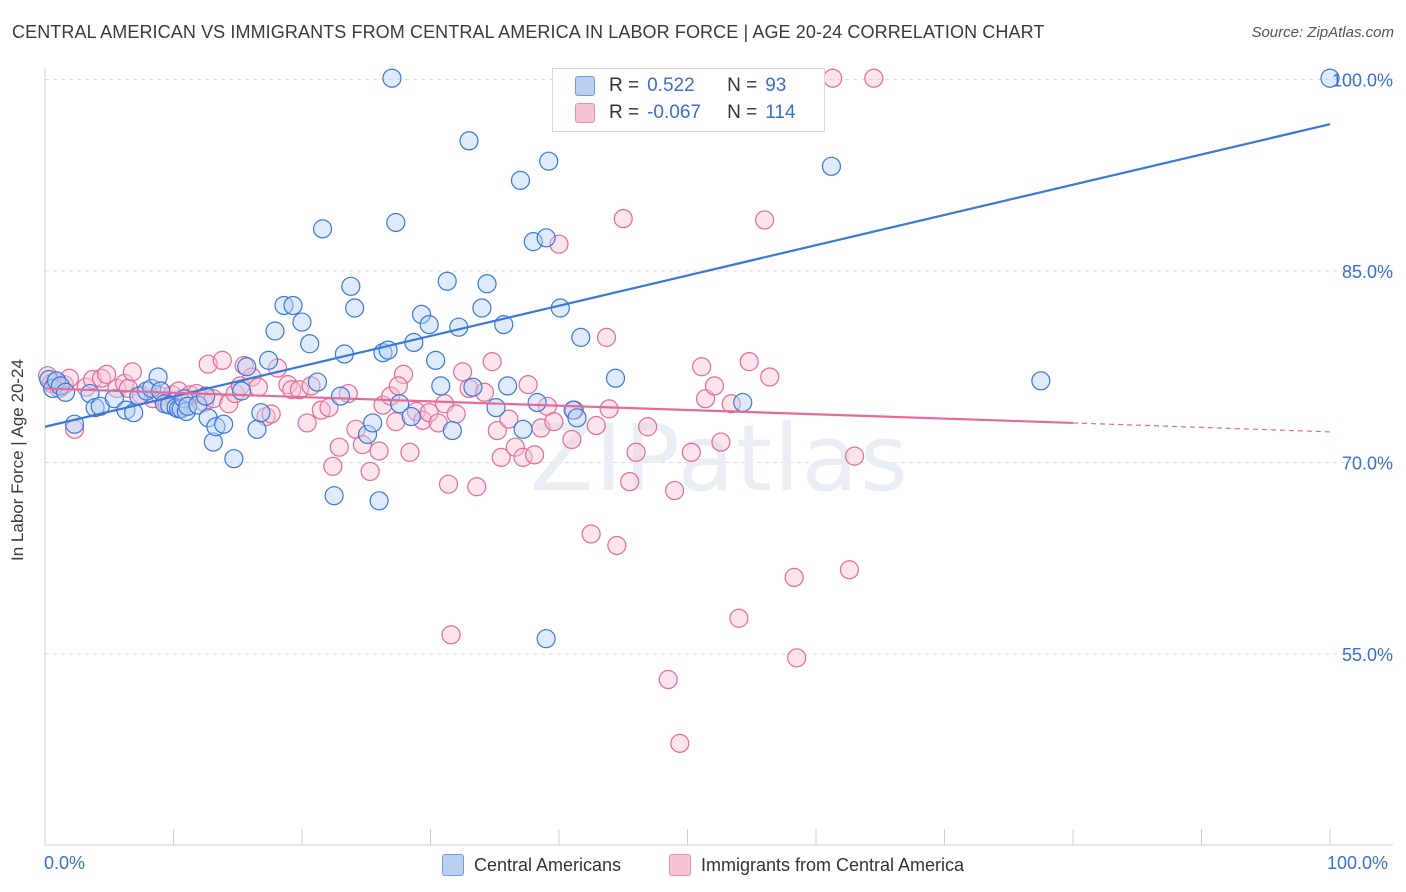 The image size is (1406, 892). Describe the element at coordinates (585, 86) in the screenshot. I see `legend-swatch-blue` at that location.